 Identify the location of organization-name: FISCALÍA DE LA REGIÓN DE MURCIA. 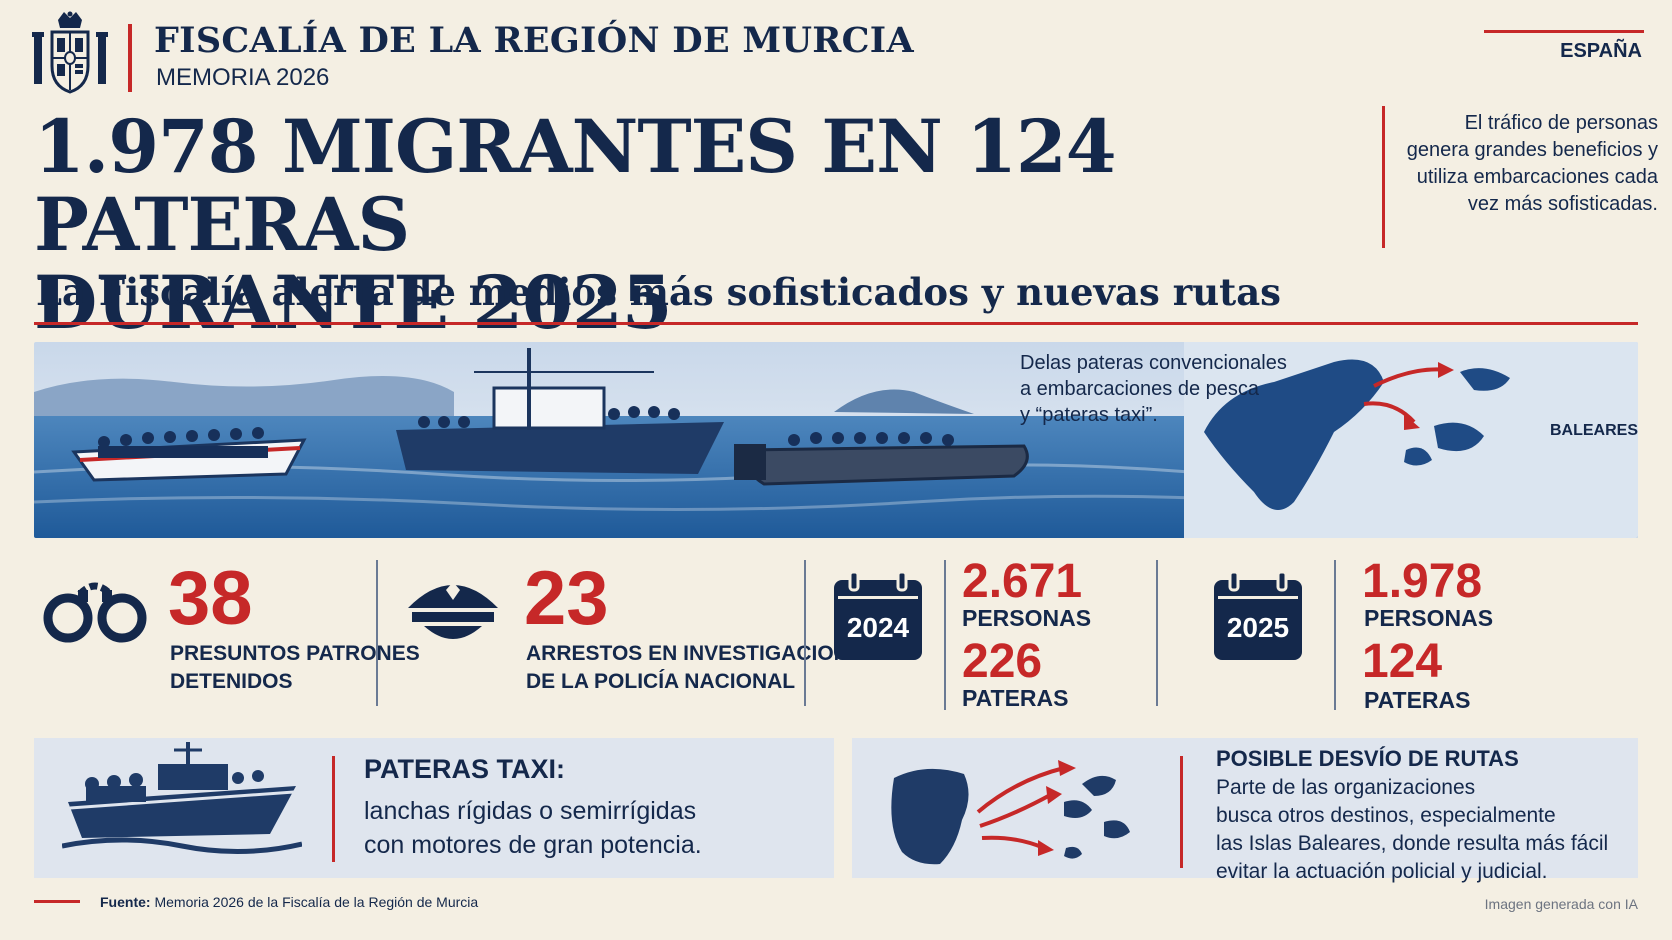
(534, 40).